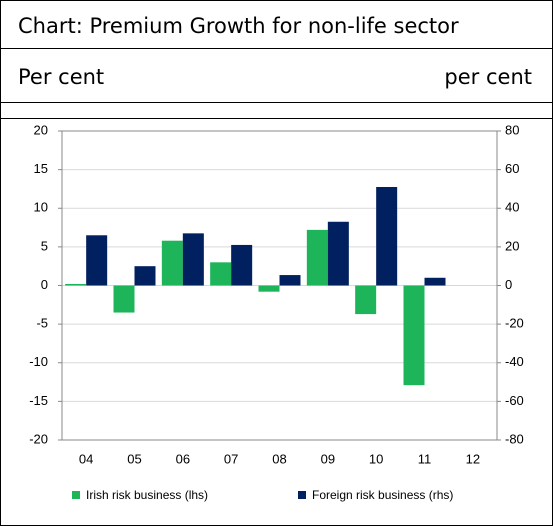  What do you see at coordinates (61, 77) in the screenshot?
I see `y-axis-label: Per cent` at bounding box center [61, 77].